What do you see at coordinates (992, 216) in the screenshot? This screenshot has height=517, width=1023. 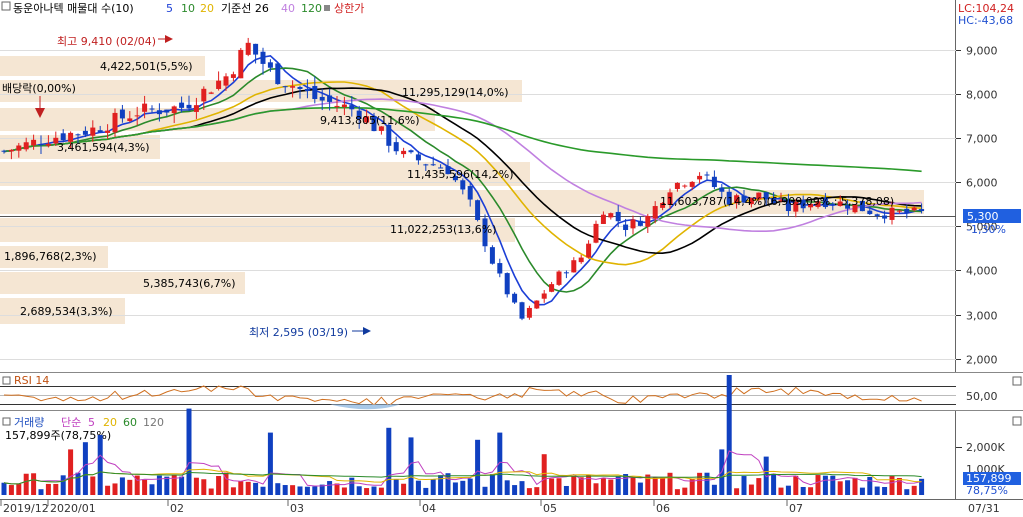 I see `current-price-box` at bounding box center [992, 216].